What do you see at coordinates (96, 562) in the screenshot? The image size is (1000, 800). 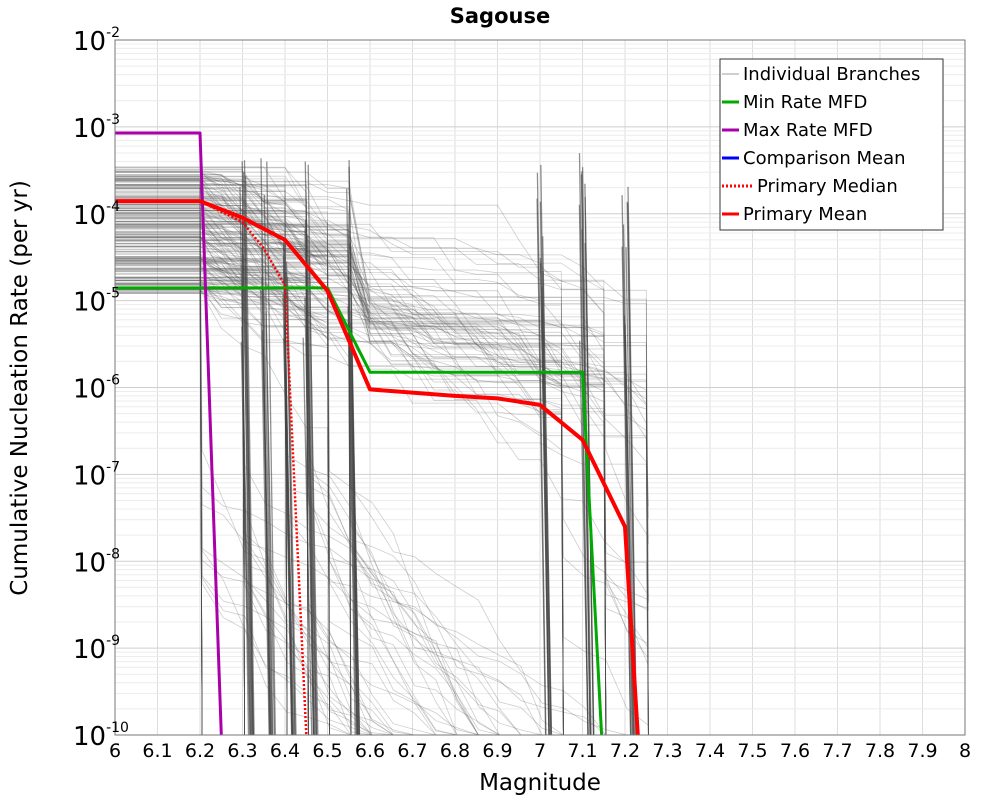 I see `y-tick-label: 10⁻⁸` at bounding box center [96, 562].